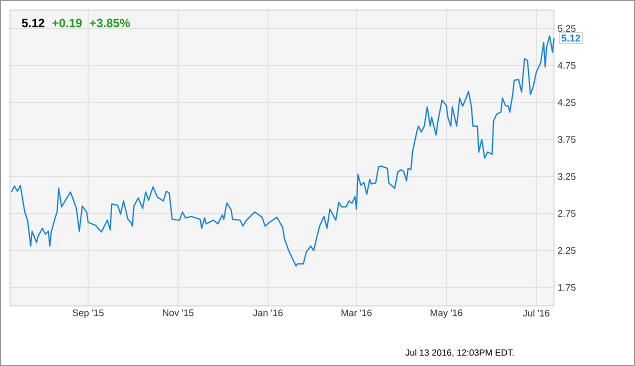 The height and width of the screenshot is (366, 635). Describe the element at coordinates (567, 28) in the screenshot. I see `y-tick-label: 5.25` at that location.